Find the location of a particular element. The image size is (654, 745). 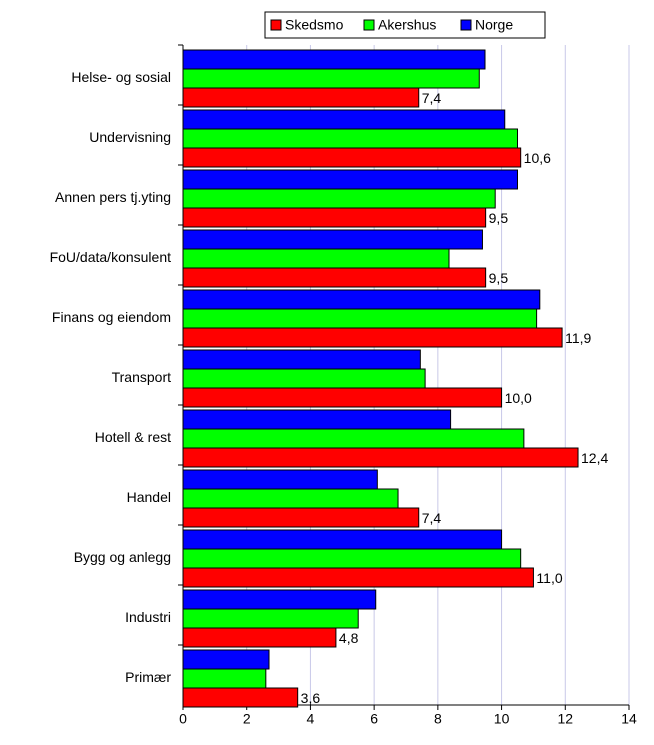

y-tick-label: Annen pers tj.yting is located at coordinates (113, 197).